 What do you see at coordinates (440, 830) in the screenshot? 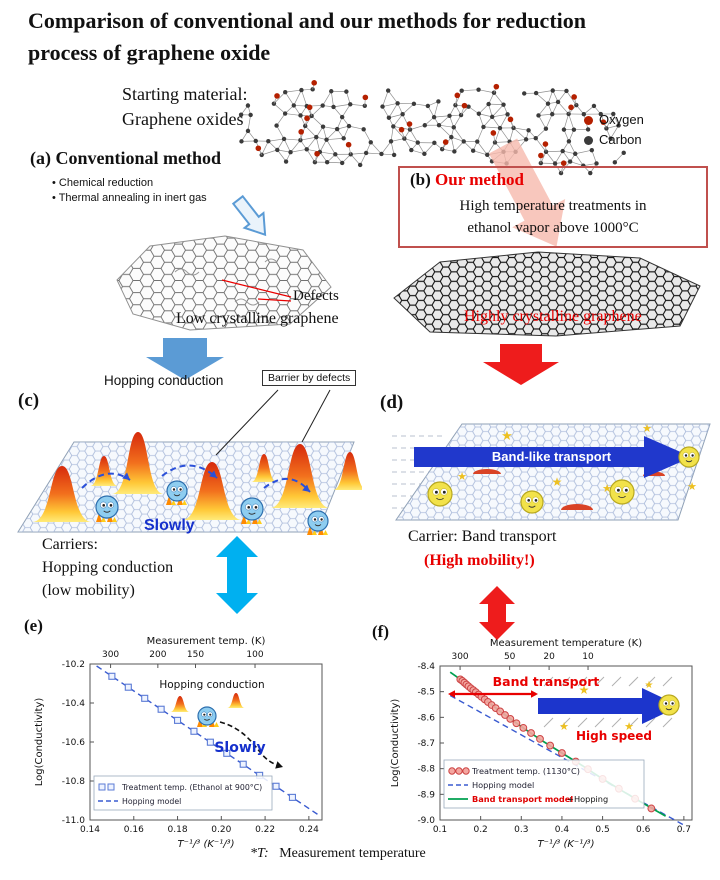
I see `svg-text: 0.1` at bounding box center [440, 830].